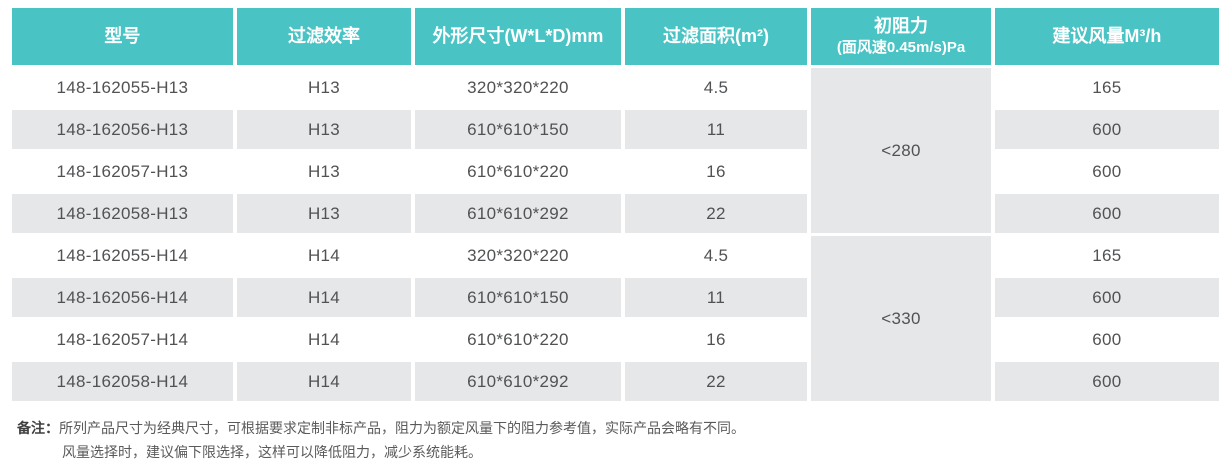  Describe the element at coordinates (518, 36) in the screenshot. I see `col-header-dimensions: 外形尺寸(W*L*D)mm` at that location.